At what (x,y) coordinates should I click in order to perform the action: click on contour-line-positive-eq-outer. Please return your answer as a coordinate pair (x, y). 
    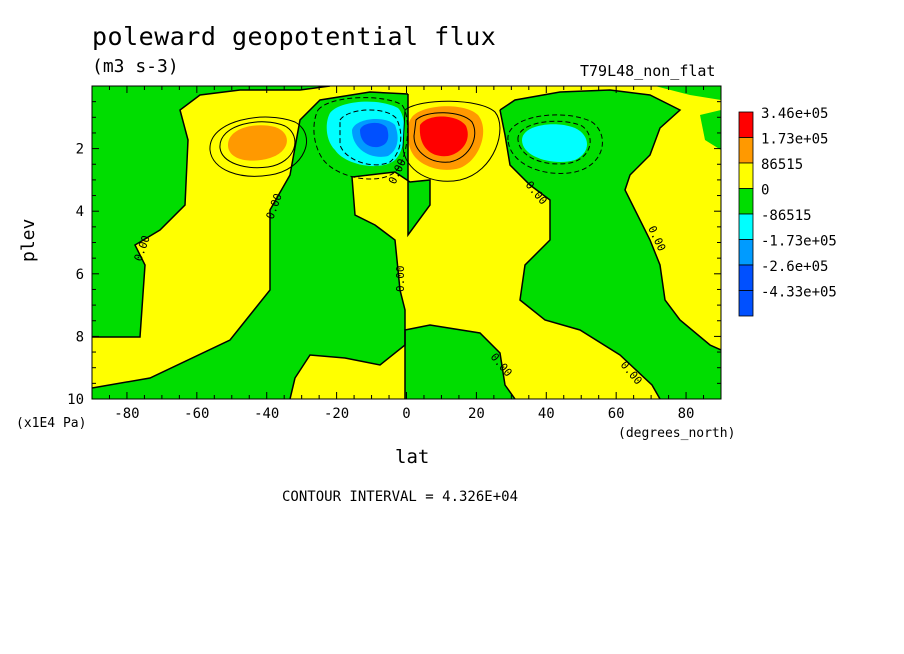
    Looking at the image, I should click on (451, 141).